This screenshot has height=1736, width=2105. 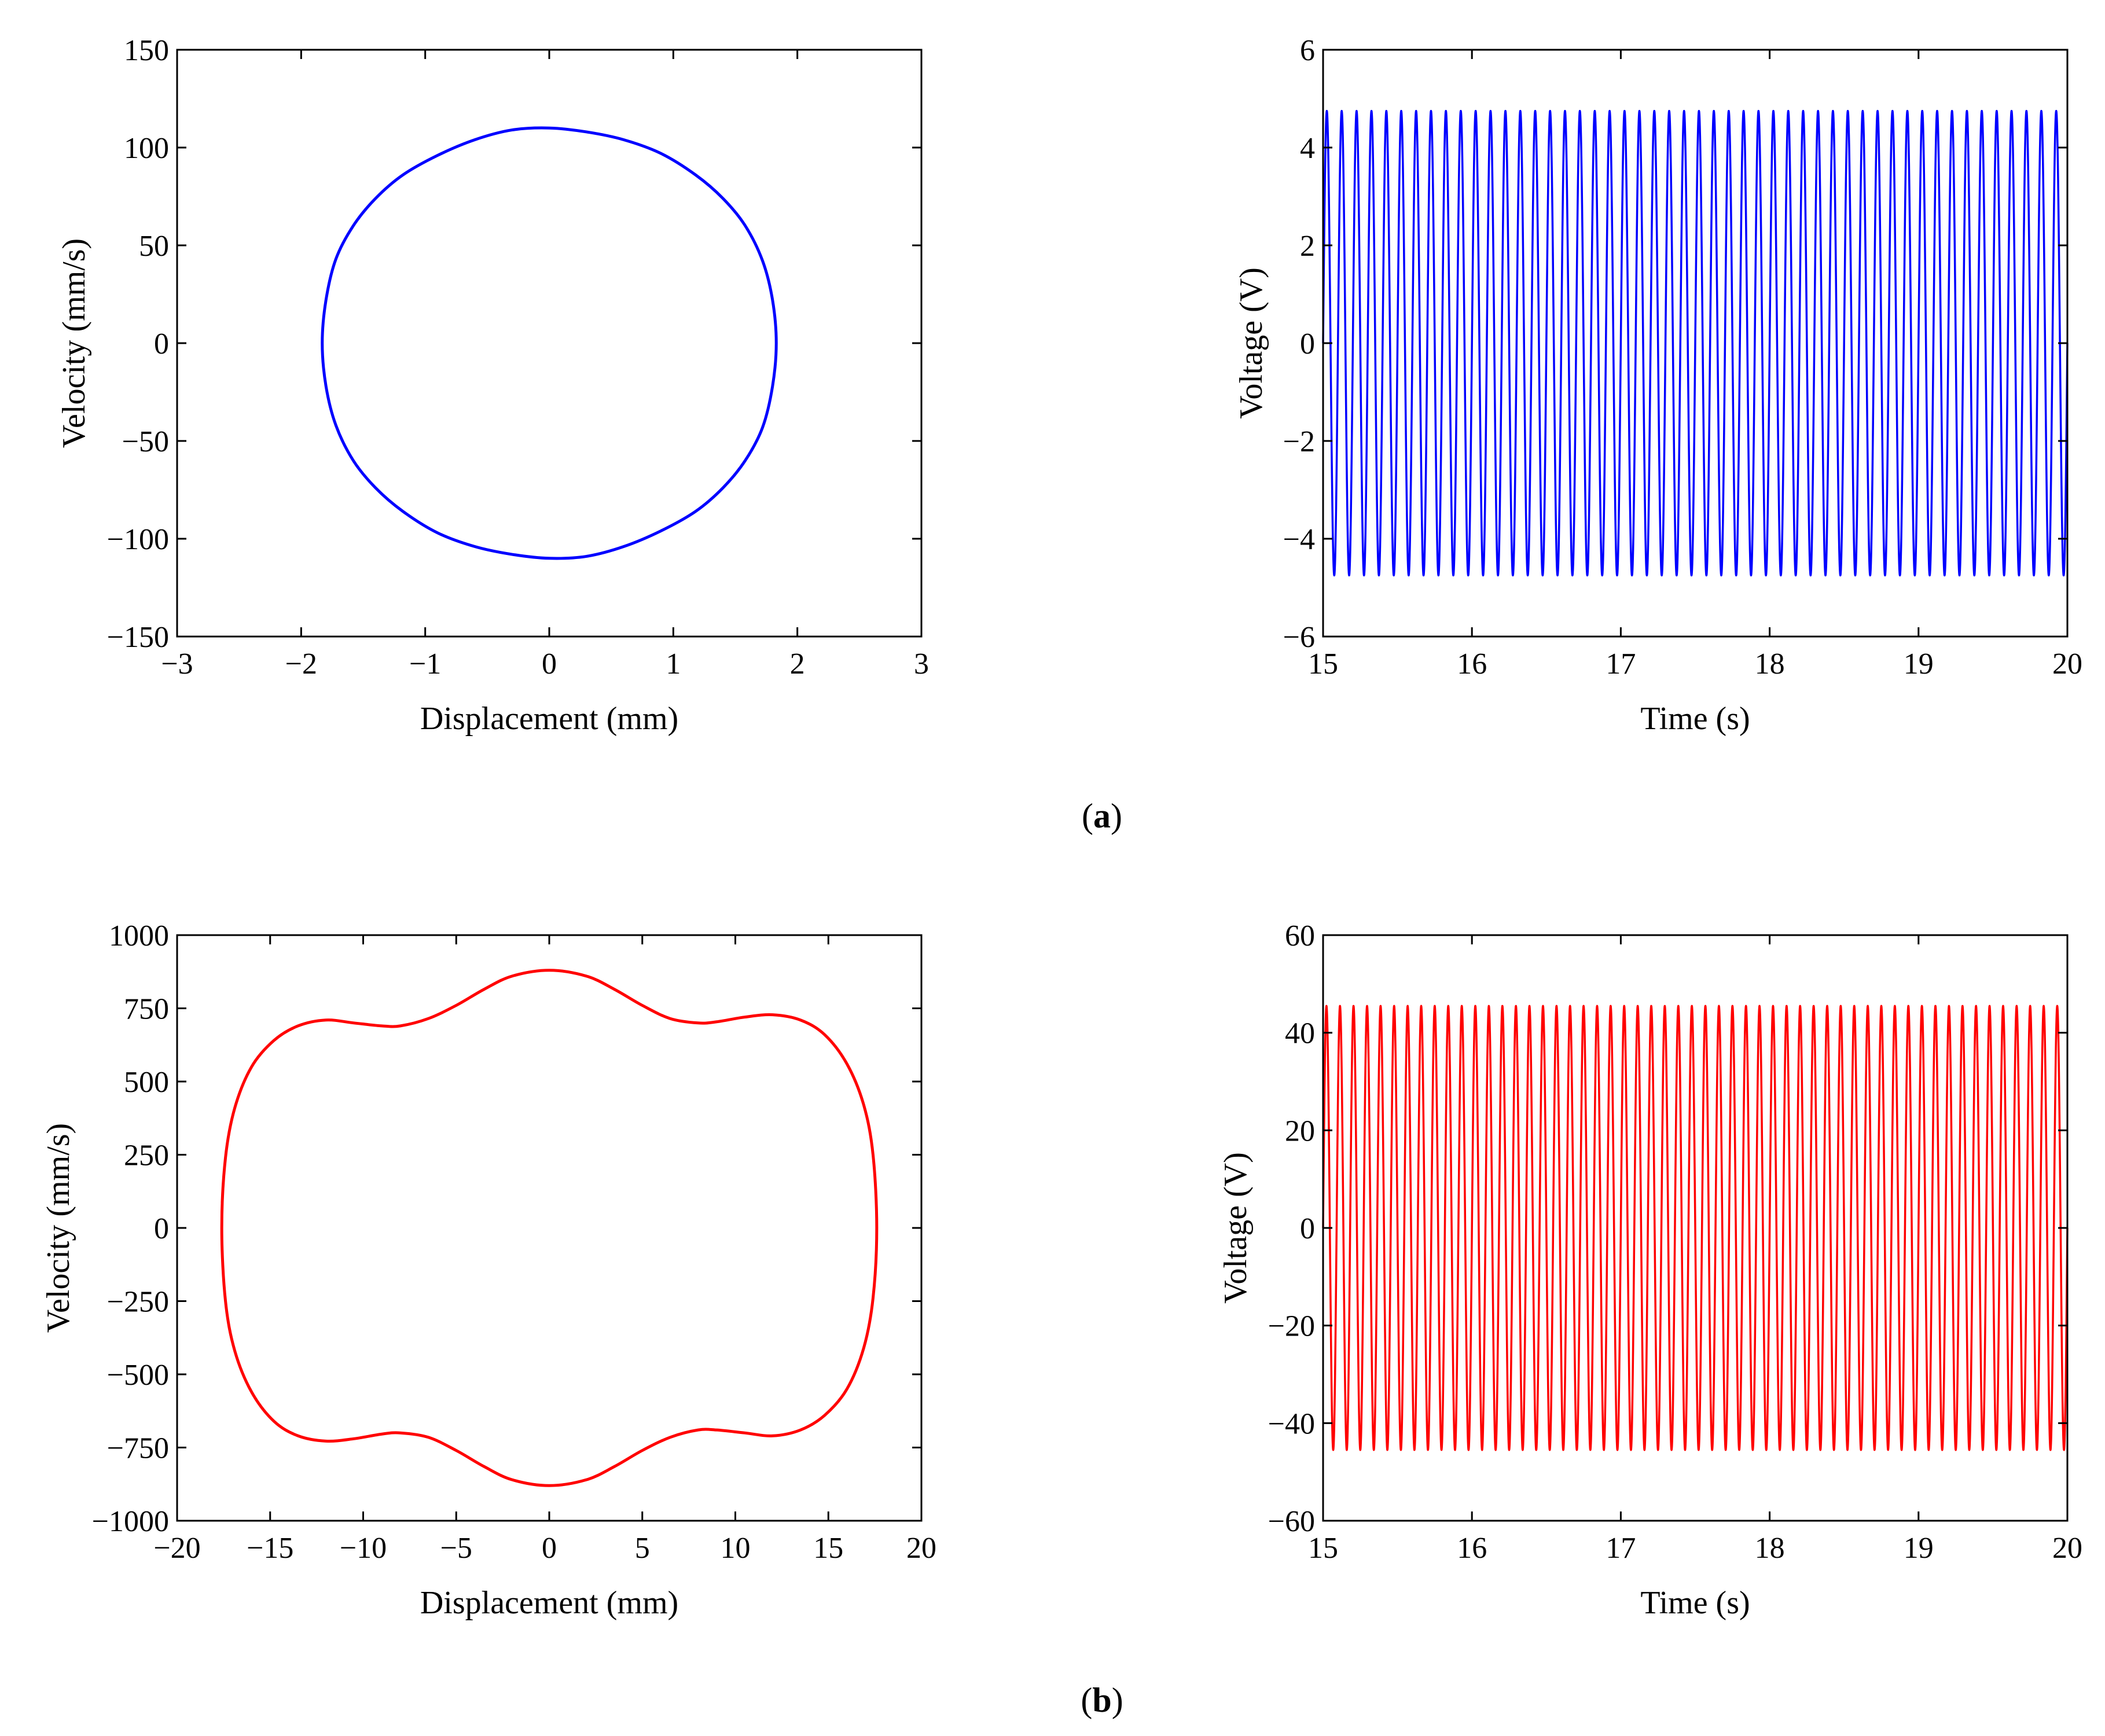 I want to click on b-voltage-x-tick-label: 15, so click(x=1323, y=1548).